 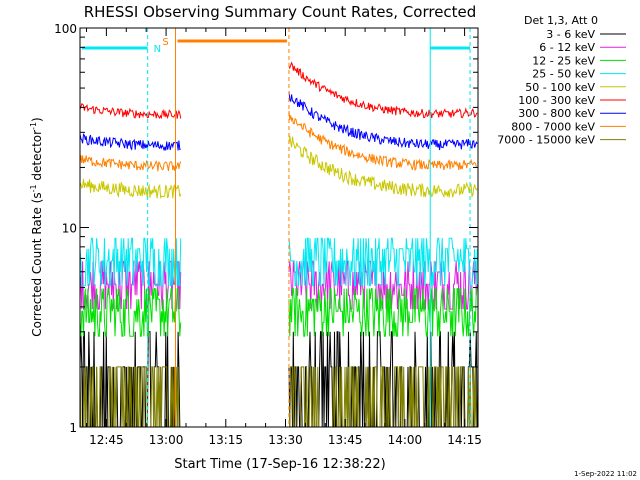 I want to click on x-tick-label: 14:00, so click(x=405, y=440).